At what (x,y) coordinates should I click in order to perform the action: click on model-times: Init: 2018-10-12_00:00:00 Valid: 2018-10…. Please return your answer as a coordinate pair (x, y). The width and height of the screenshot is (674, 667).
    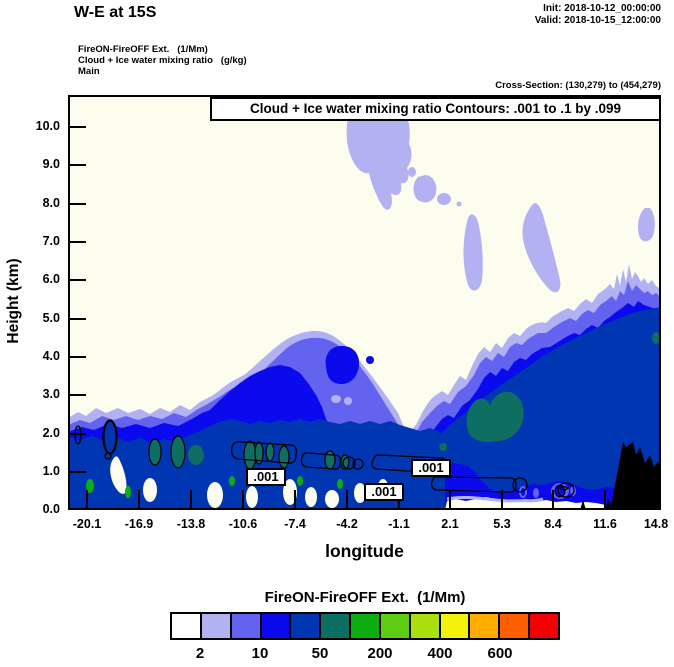
    Looking at the image, I should click on (598, 15).